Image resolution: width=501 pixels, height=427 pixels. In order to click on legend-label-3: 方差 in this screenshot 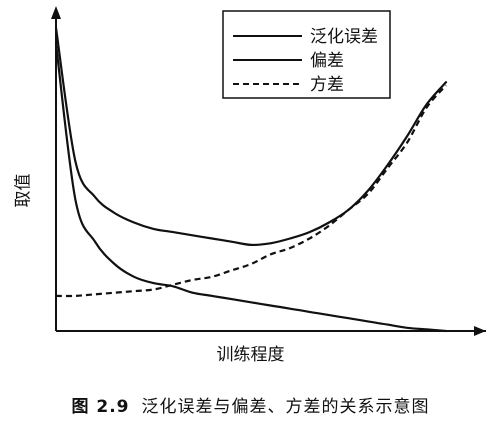, I will do `click(327, 85)`.